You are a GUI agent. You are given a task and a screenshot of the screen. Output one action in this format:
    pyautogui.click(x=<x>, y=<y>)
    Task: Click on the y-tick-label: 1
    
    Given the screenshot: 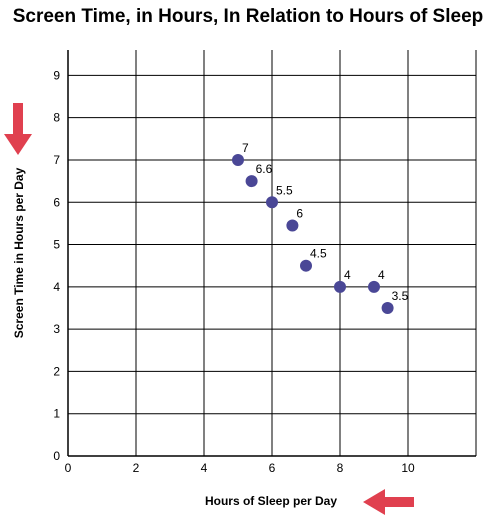 What is the action you would take?
    pyautogui.click(x=56, y=414)
    